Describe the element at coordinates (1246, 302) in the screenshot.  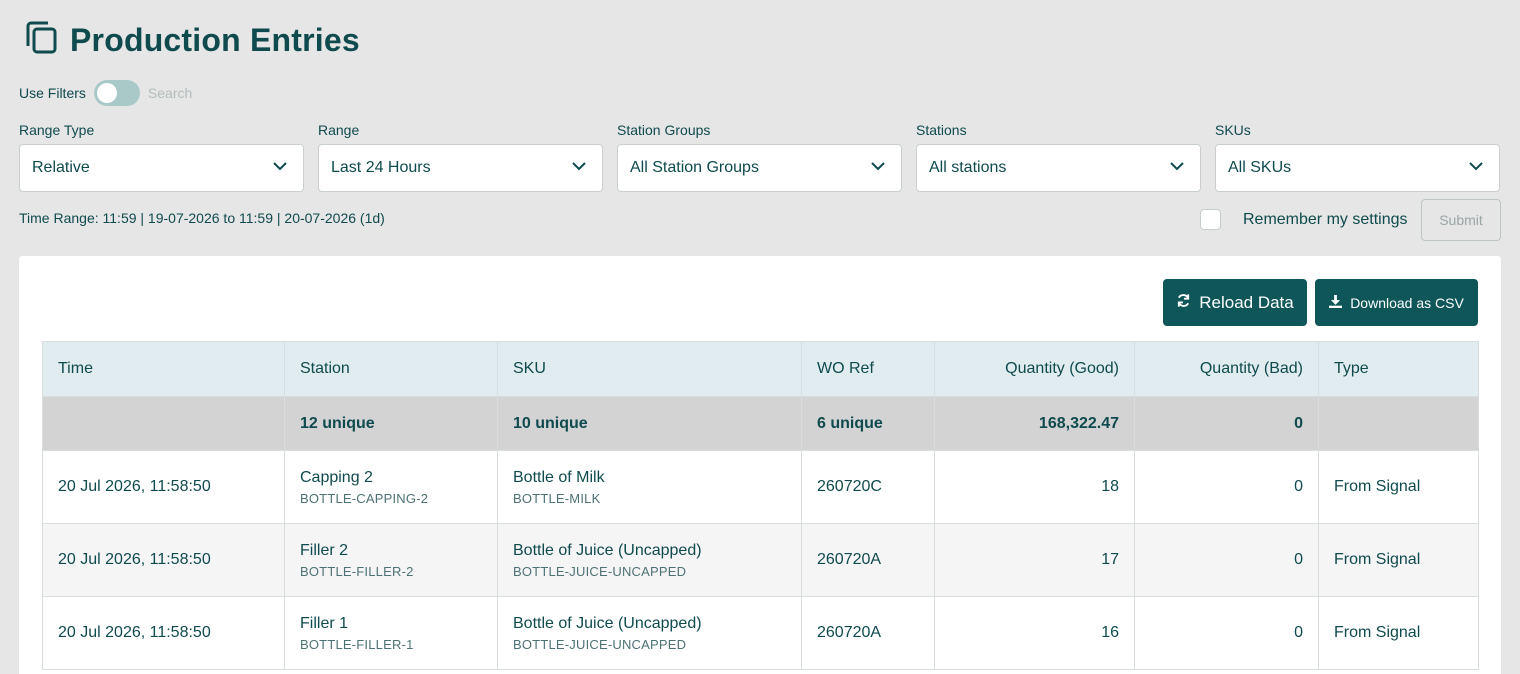
I see `reload-data-label: Reload Data` at that location.